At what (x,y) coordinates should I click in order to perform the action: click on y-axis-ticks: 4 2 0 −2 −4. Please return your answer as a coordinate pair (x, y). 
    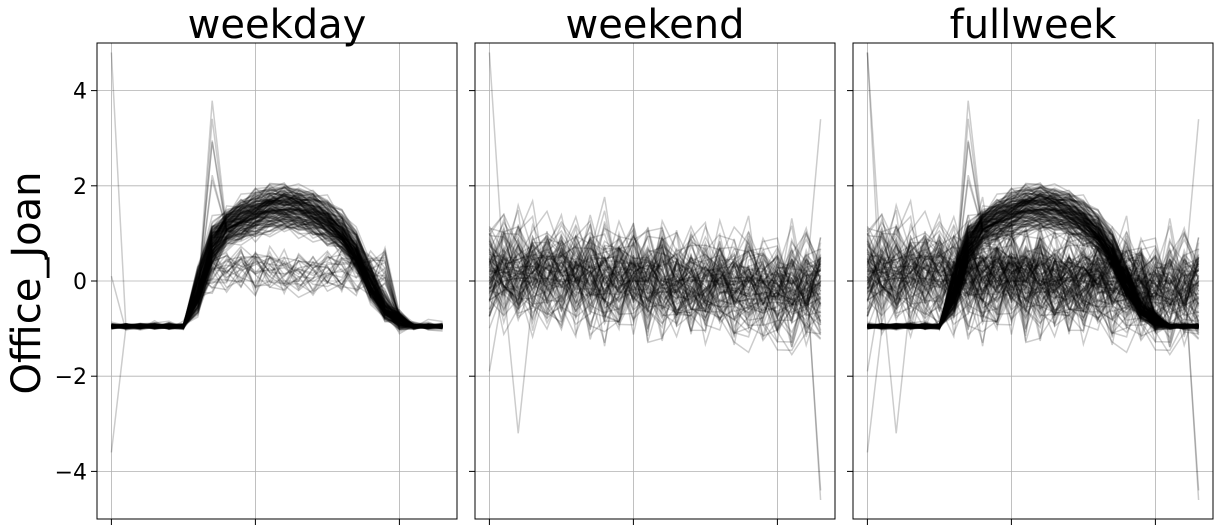
    Looking at the image, I should click on (76, 282).